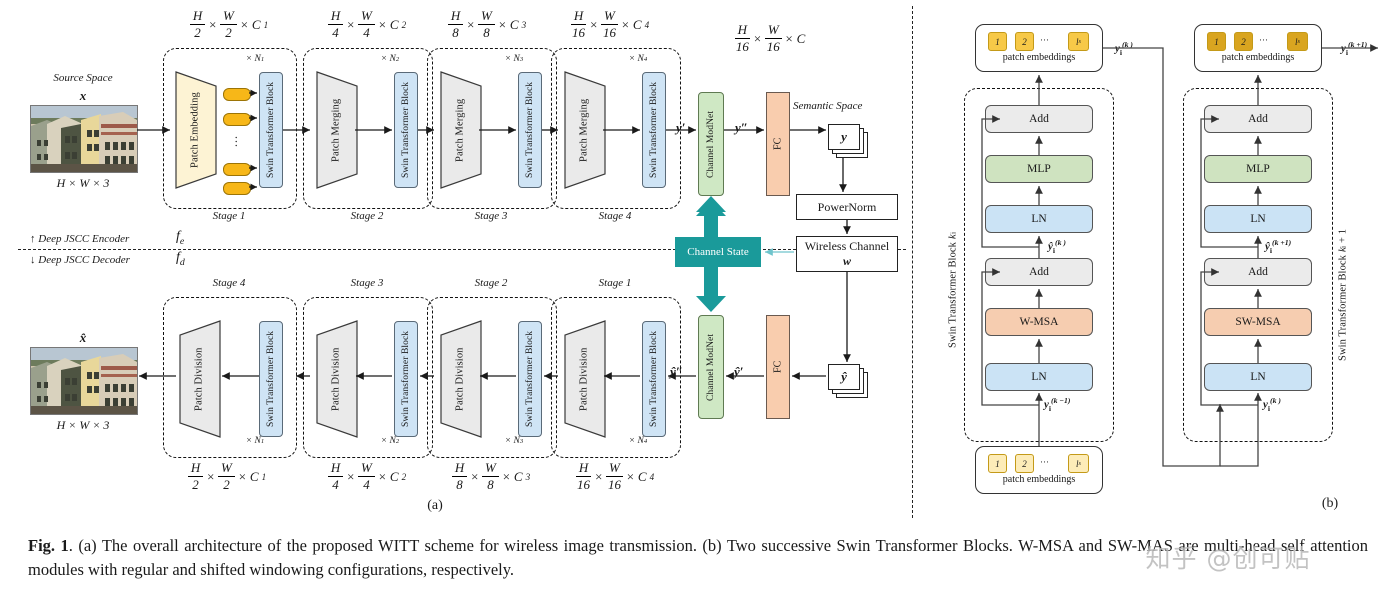 The width and height of the screenshot is (1392, 608). What do you see at coordinates (846, 261) in the screenshot?
I see `wireless-channel-var: w` at bounding box center [846, 261].